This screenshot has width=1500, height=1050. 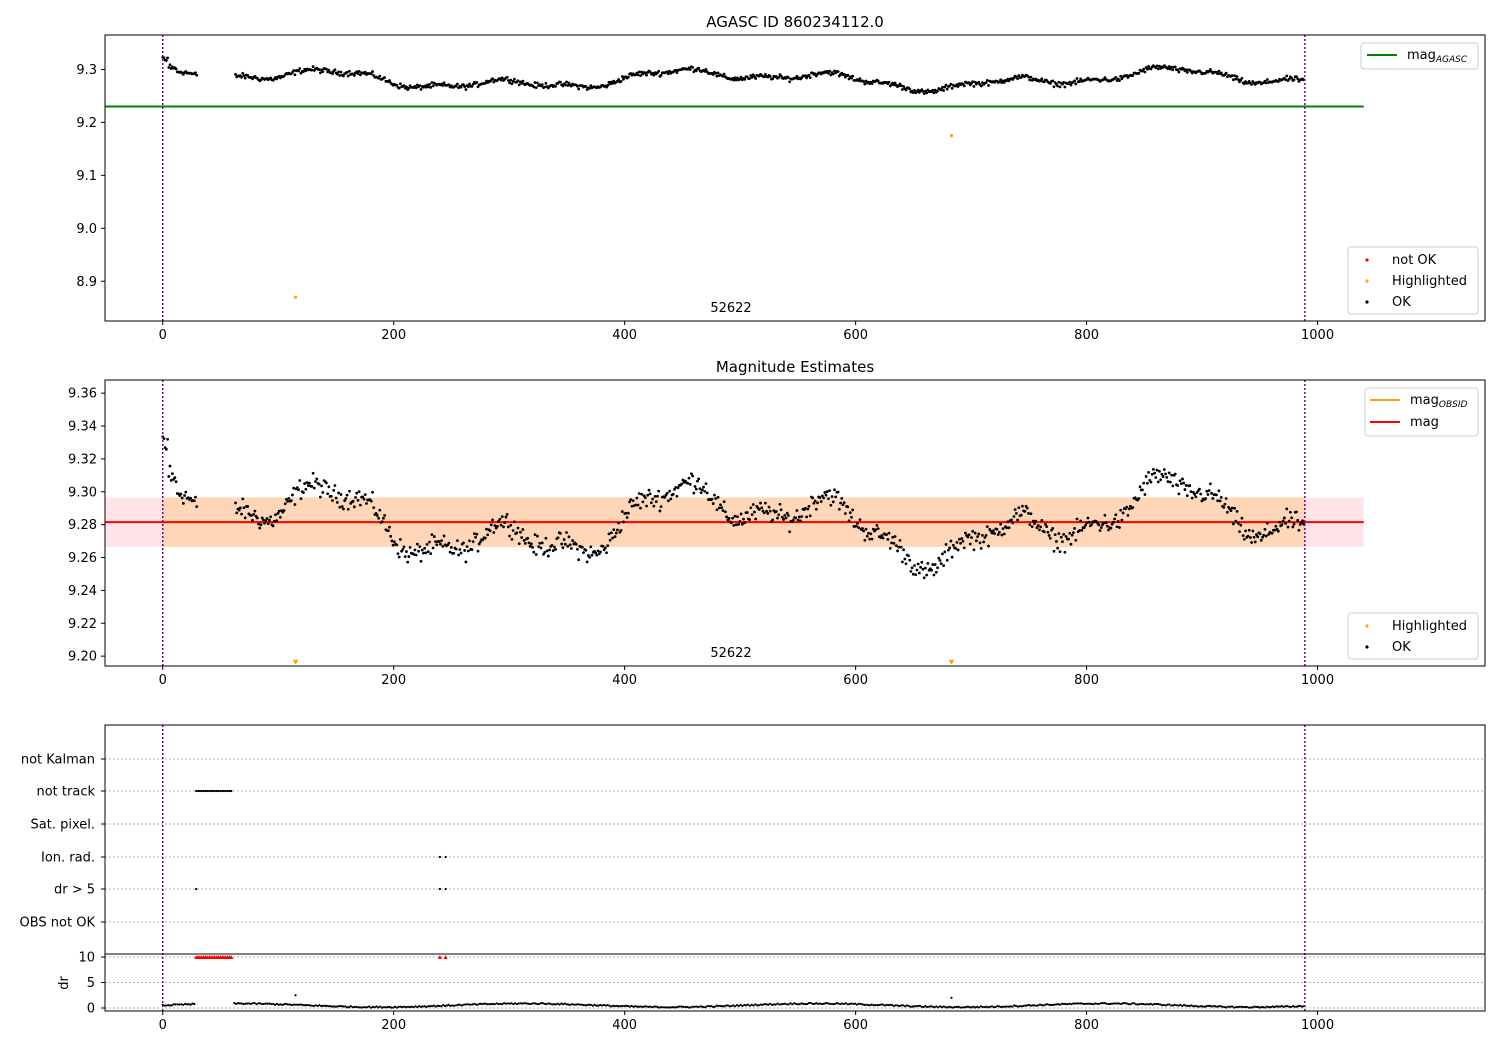 I want to click on dr-axis-label: dr, so click(x=64, y=983).